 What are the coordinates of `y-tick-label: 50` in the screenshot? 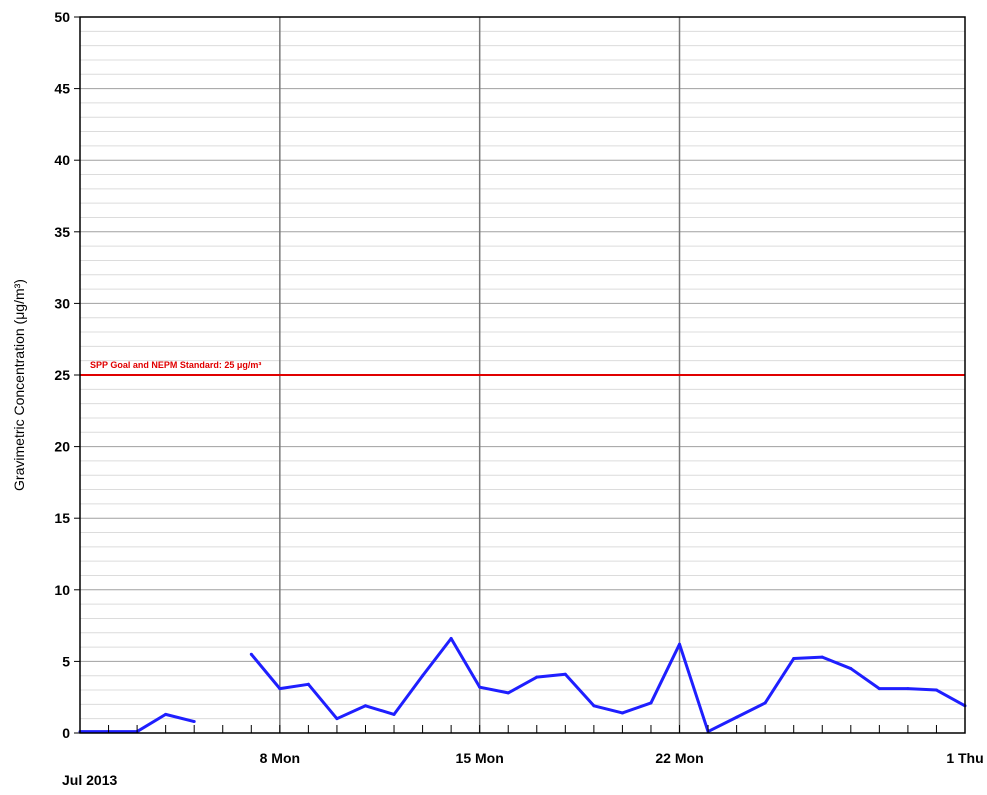 It's located at (62, 17).